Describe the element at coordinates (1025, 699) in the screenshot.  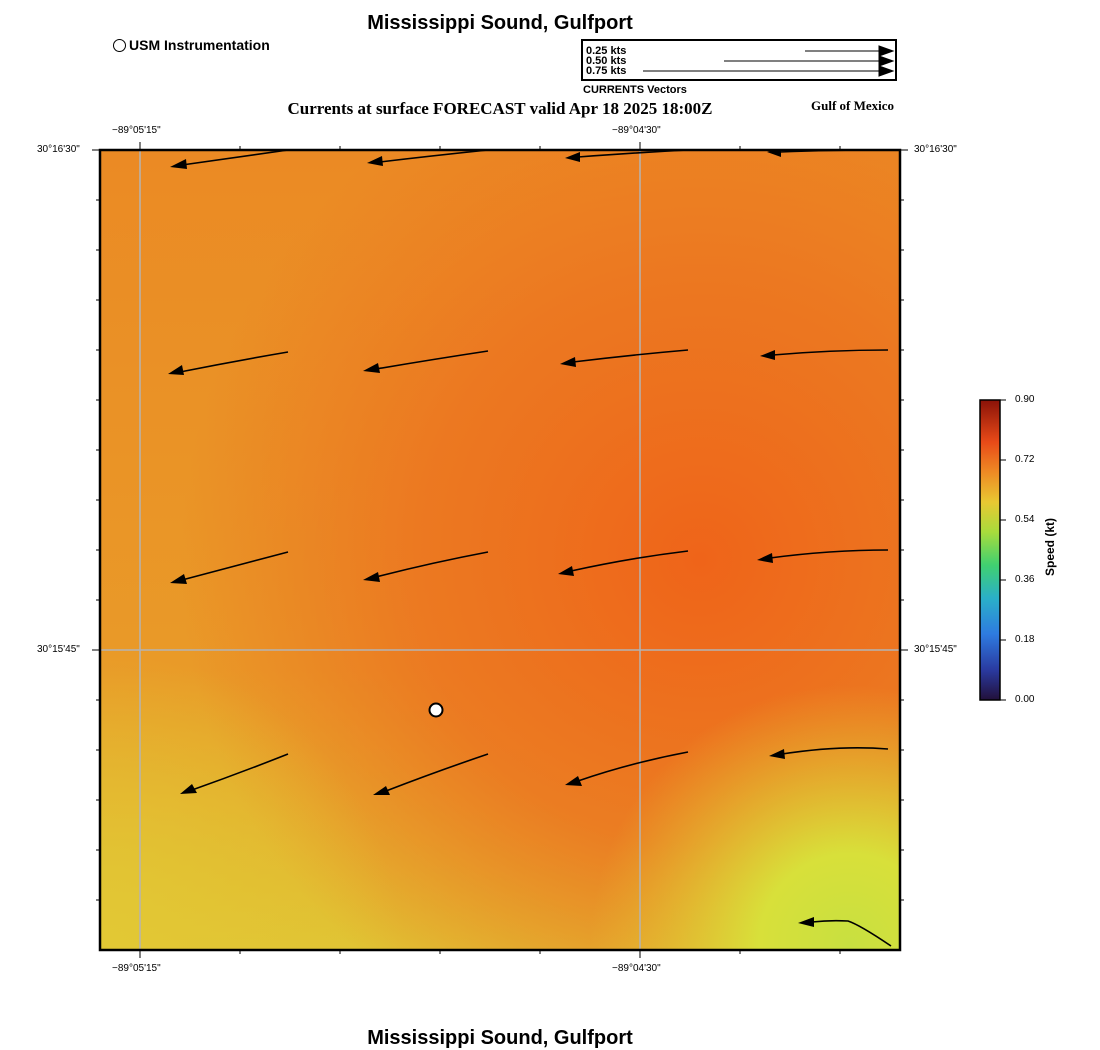
I see `colorbar-tick-000: 0.00` at that location.